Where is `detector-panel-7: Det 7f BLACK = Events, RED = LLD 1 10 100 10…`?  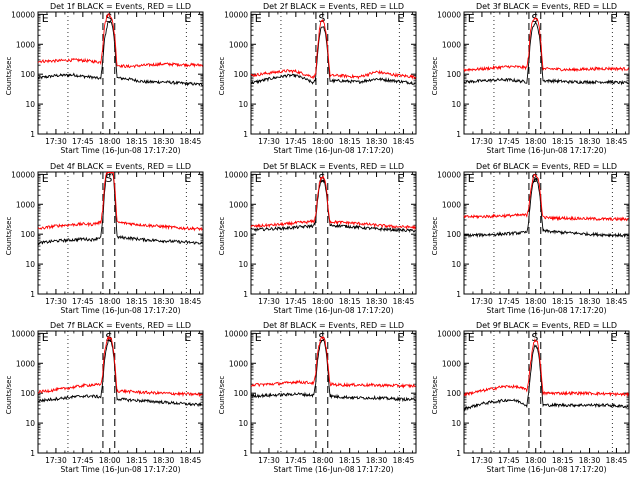 detector-panel-7: Det 7f BLACK = Events, RED = LLD 1 10 100 10… is located at coordinates (104, 397).